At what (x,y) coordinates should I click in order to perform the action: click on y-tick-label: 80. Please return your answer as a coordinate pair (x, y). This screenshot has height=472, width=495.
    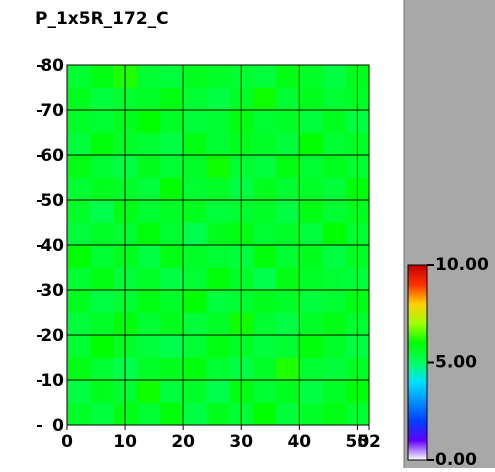
    Looking at the image, I should click on (52, 66).